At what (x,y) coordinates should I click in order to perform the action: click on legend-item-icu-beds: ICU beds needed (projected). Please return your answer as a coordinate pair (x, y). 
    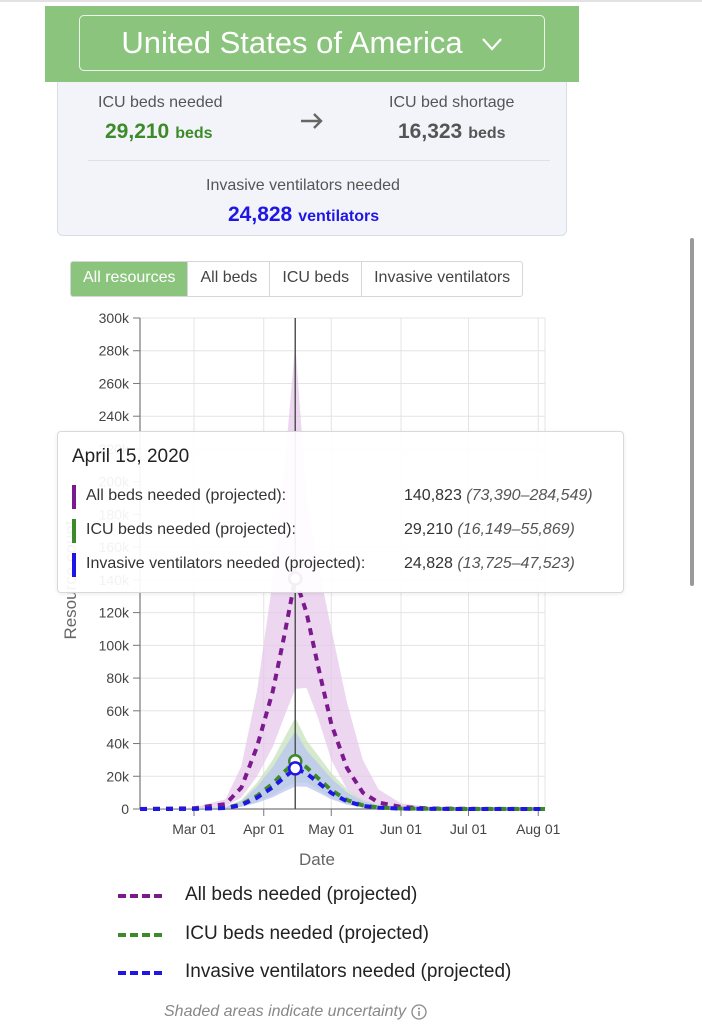
    Looking at the image, I should click on (338, 934).